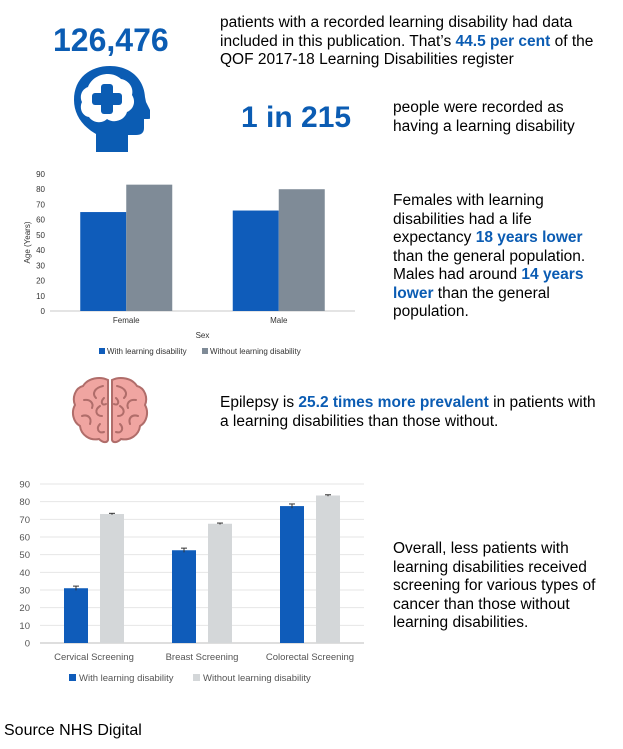  I want to click on chart1-x-tick: Male, so click(279, 320).